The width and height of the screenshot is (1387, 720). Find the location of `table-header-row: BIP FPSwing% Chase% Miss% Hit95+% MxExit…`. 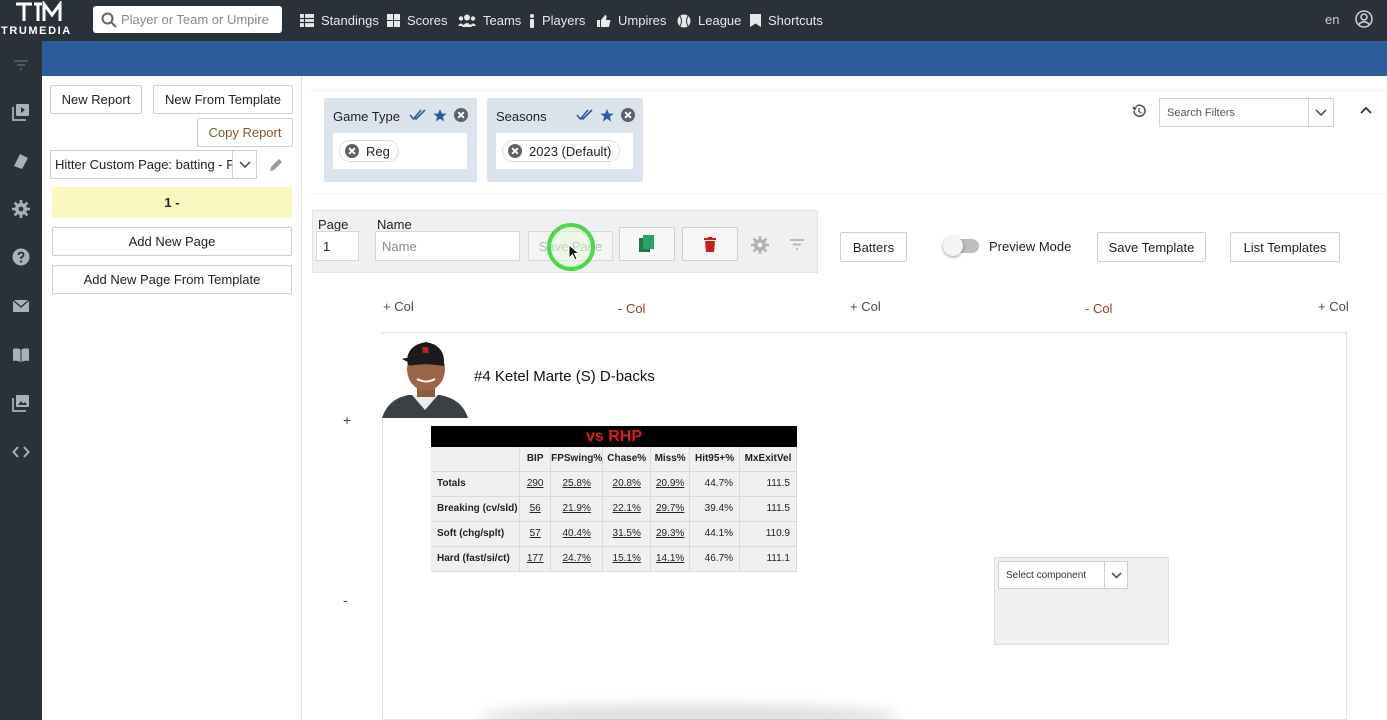

table-header-row: BIP FPSwing% Chase% Miss% Hit95+% MxExit… is located at coordinates (614, 459).